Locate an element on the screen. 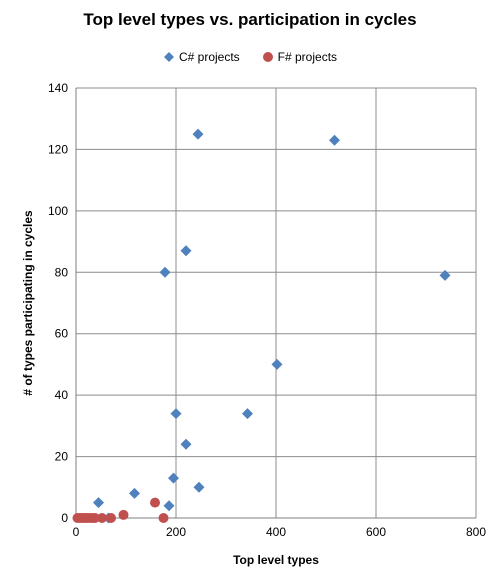  chart-legend: C# projects F# projects is located at coordinates (250, 57).